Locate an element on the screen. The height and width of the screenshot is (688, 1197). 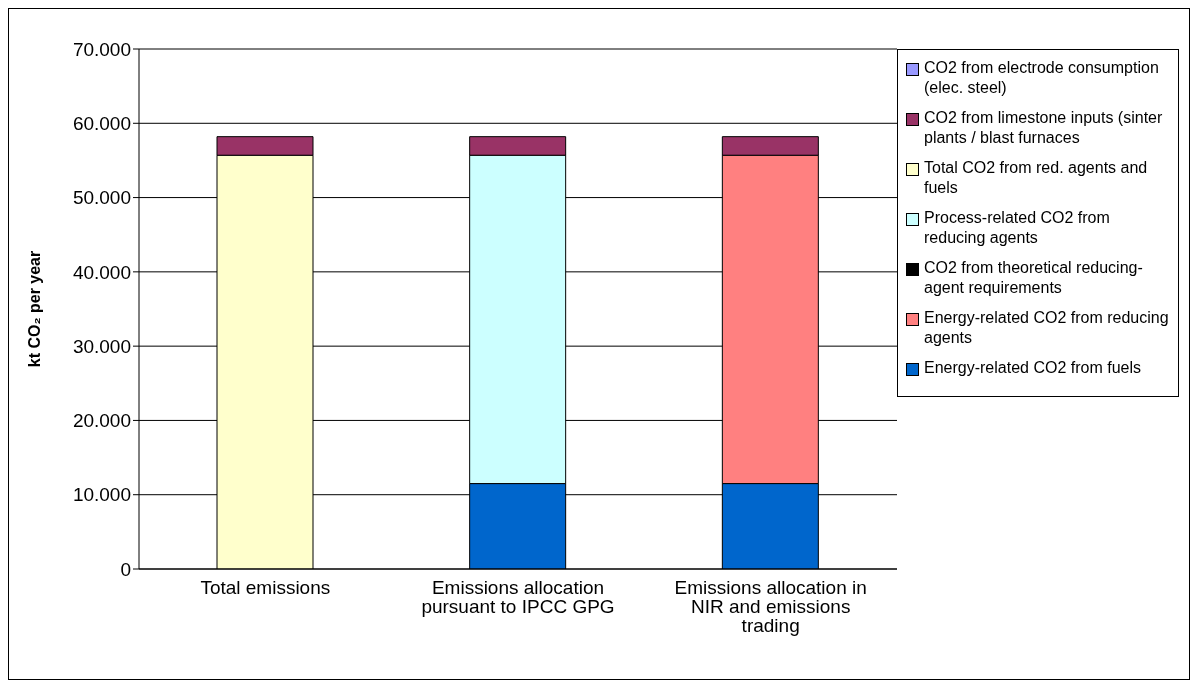
y-axis-title: kt CO₂ per year is located at coordinates (34, 309).